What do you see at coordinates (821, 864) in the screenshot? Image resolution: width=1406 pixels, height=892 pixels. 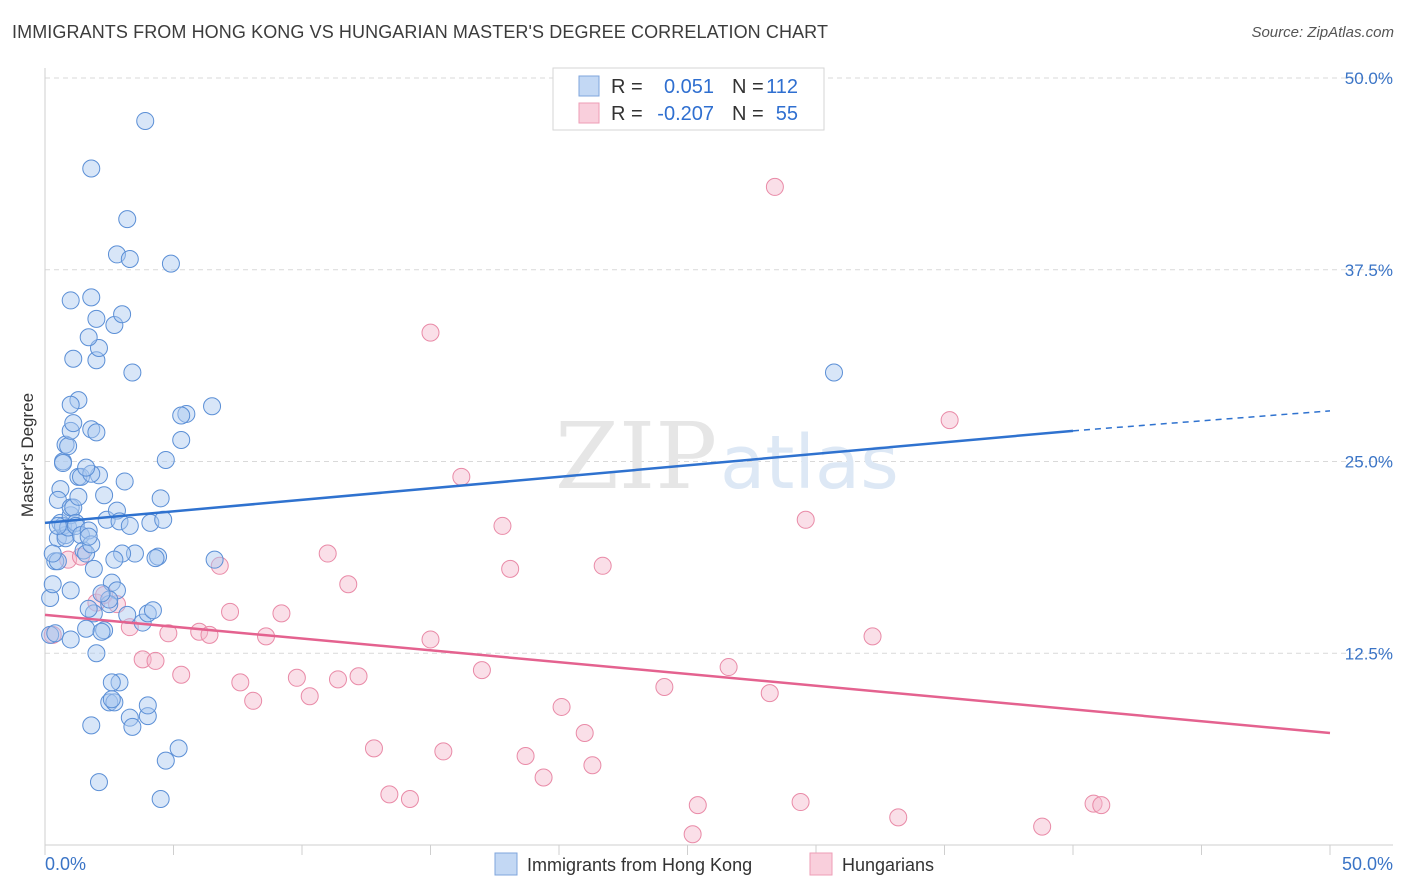 I see `legend-swatch-hungarians` at bounding box center [821, 864].